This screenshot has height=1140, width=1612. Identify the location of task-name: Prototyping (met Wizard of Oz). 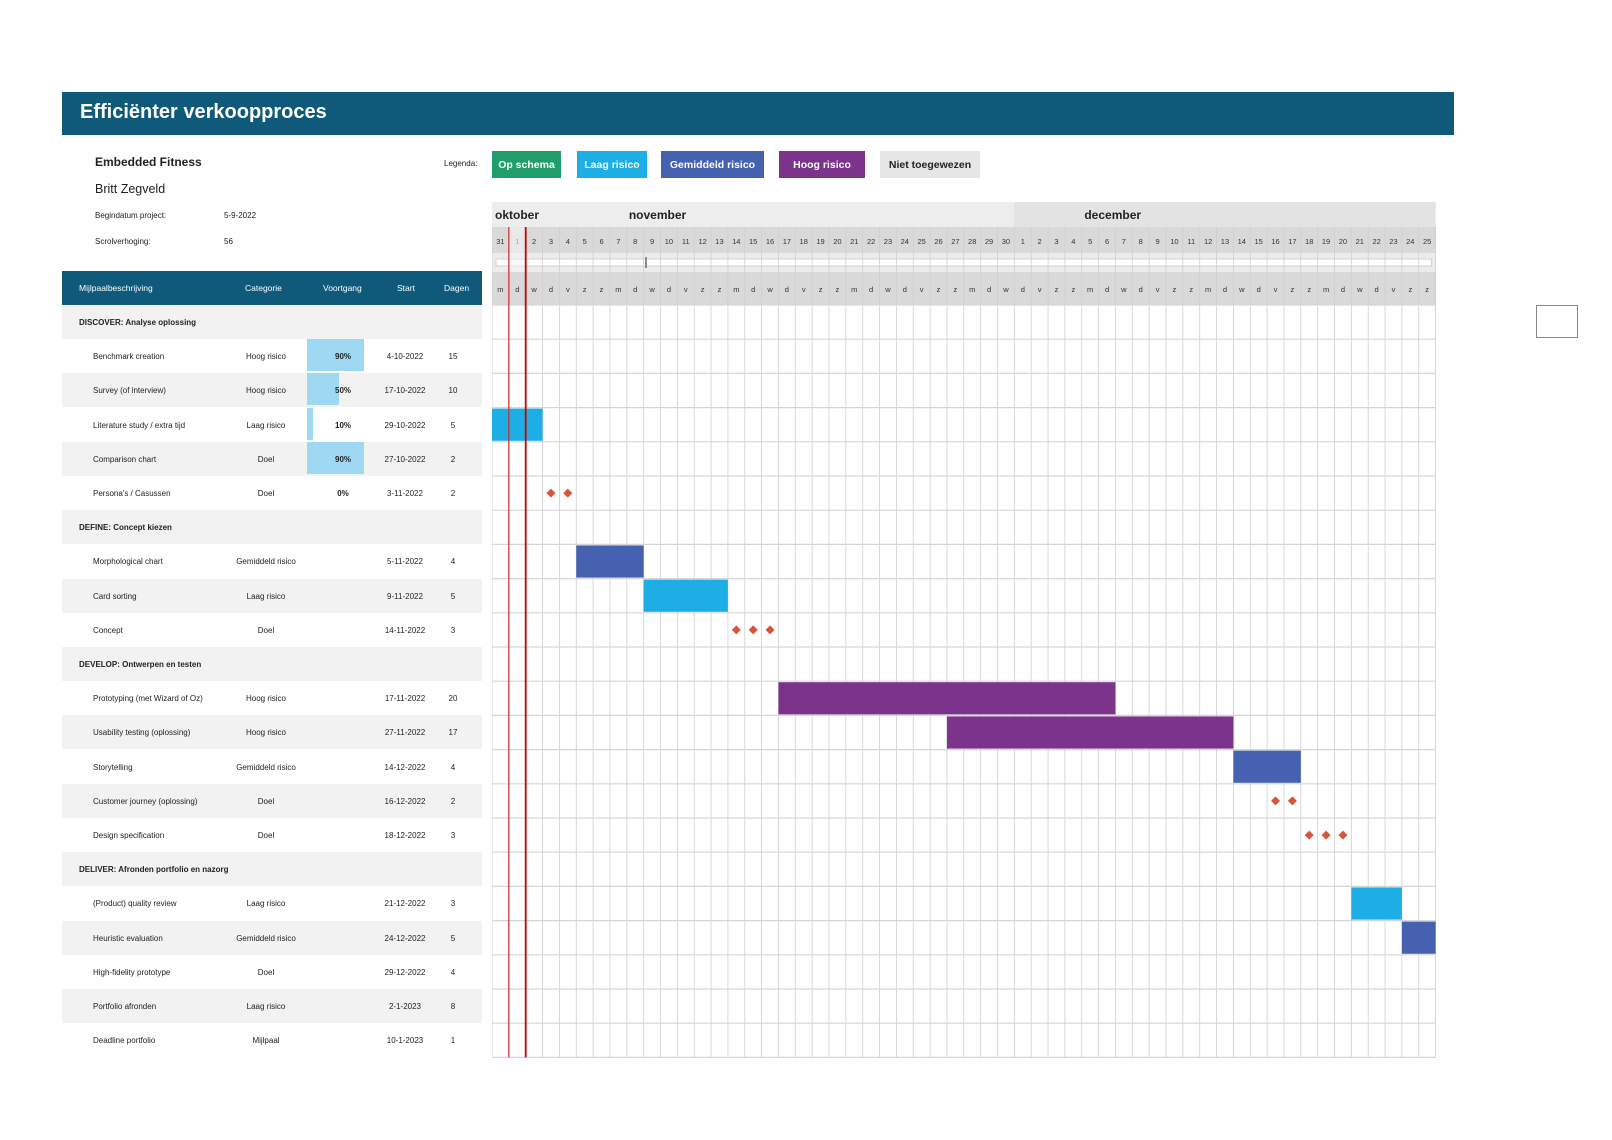
(148, 699).